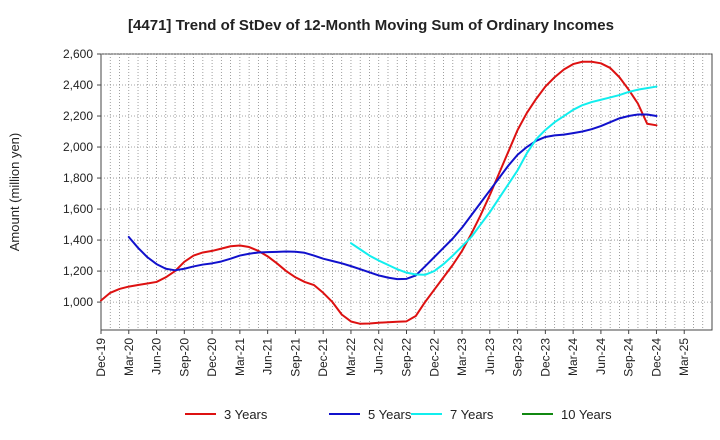 The height and width of the screenshot is (440, 720). What do you see at coordinates (295, 357) in the screenshot?
I see `x-tick-label: Sep-21` at bounding box center [295, 357].